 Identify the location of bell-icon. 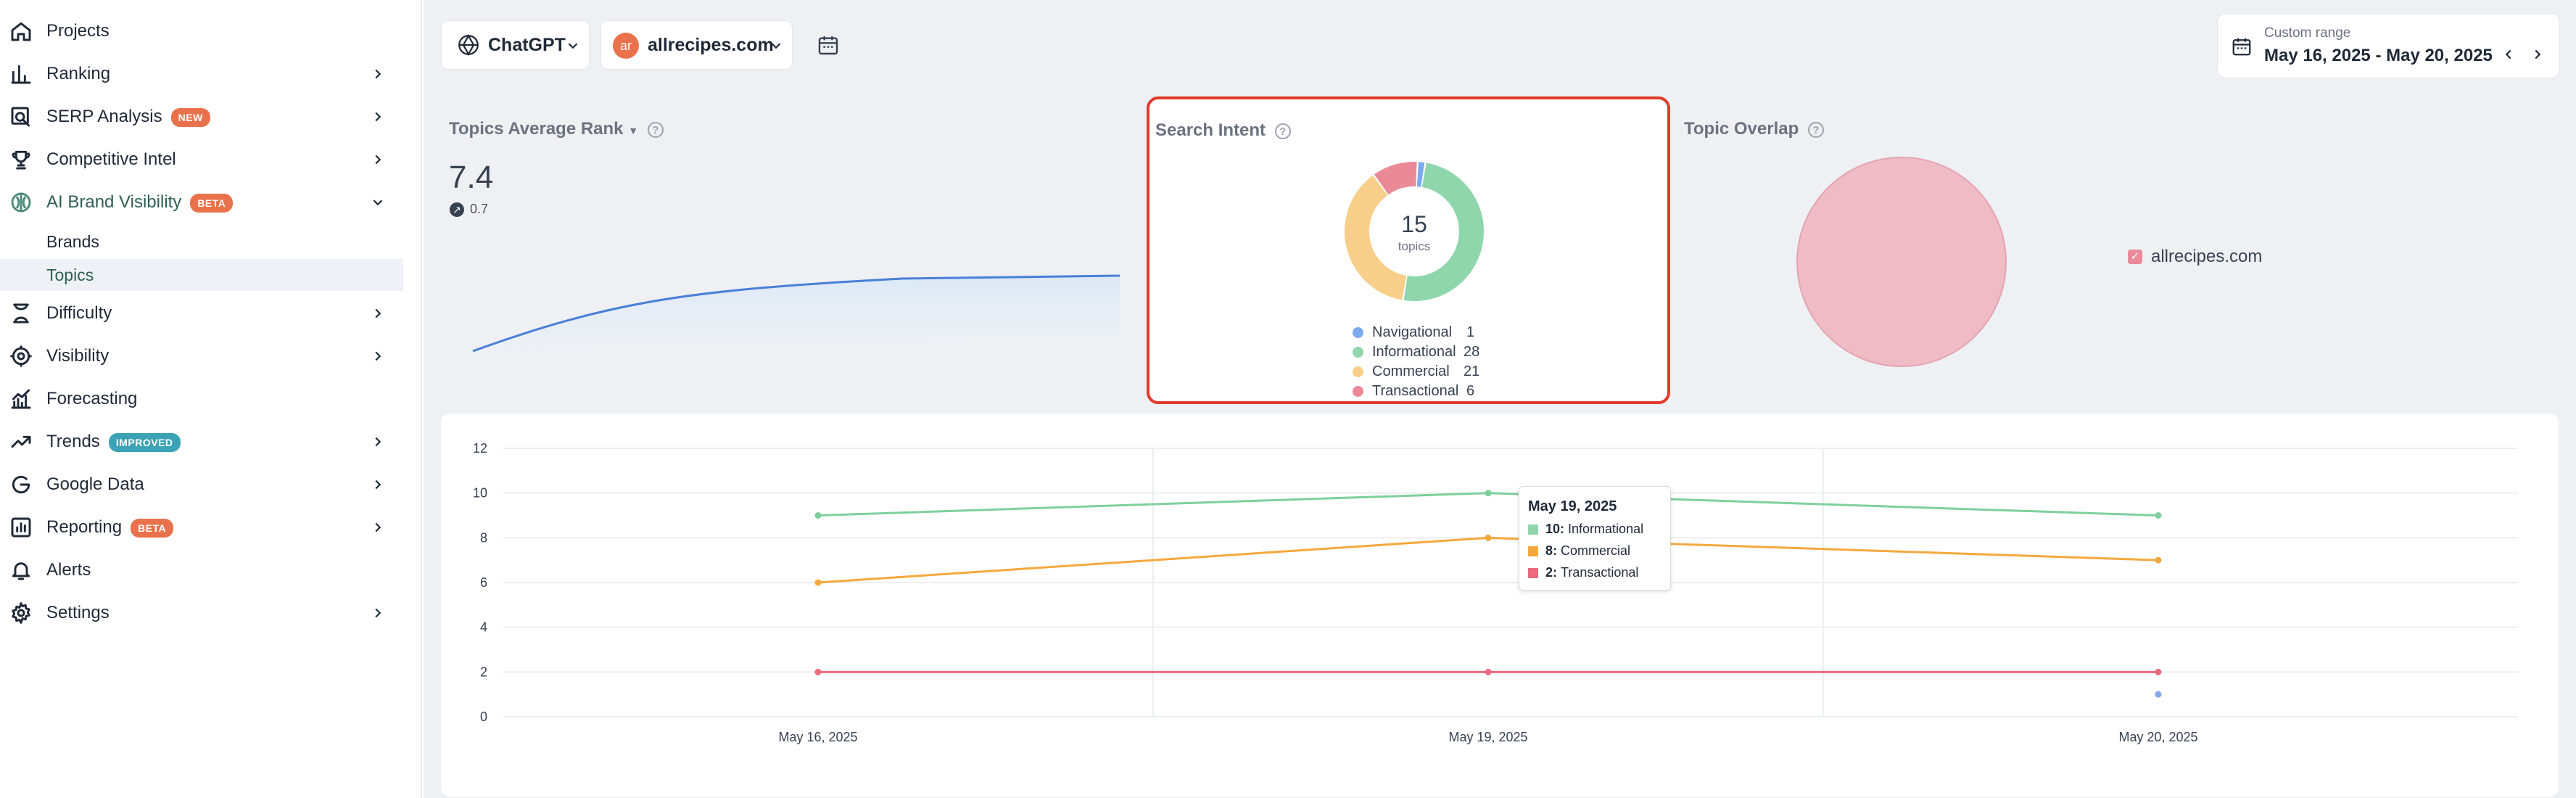
(21, 570).